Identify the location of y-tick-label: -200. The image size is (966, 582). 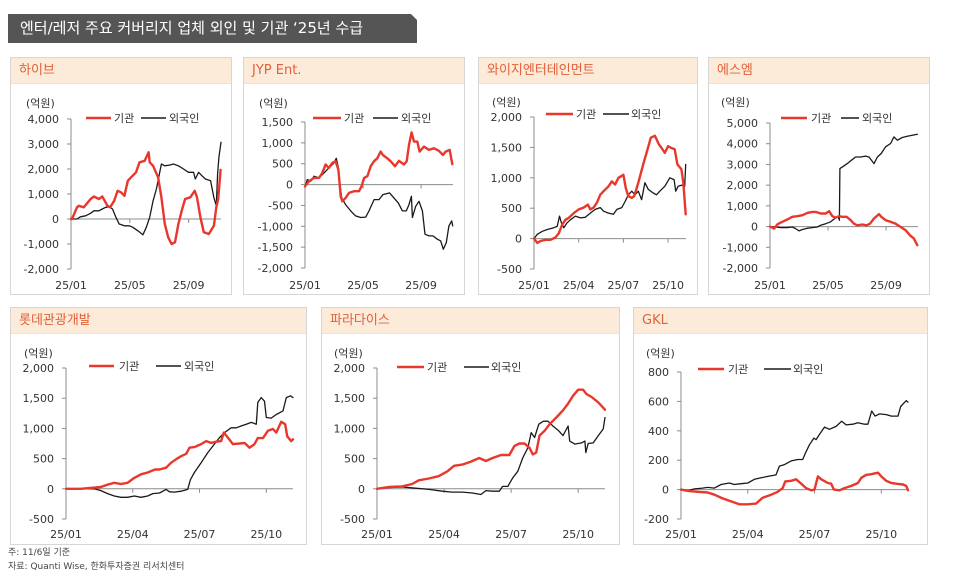
(656, 519).